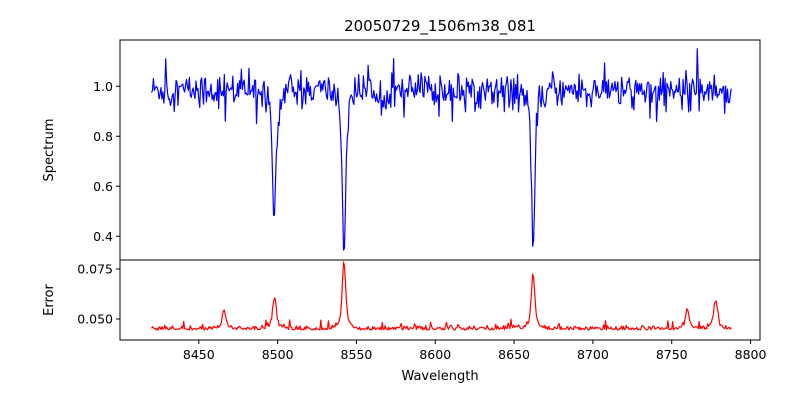  Describe the element at coordinates (199, 354) in the screenshot. I see `x-tick-label: 8450` at that location.